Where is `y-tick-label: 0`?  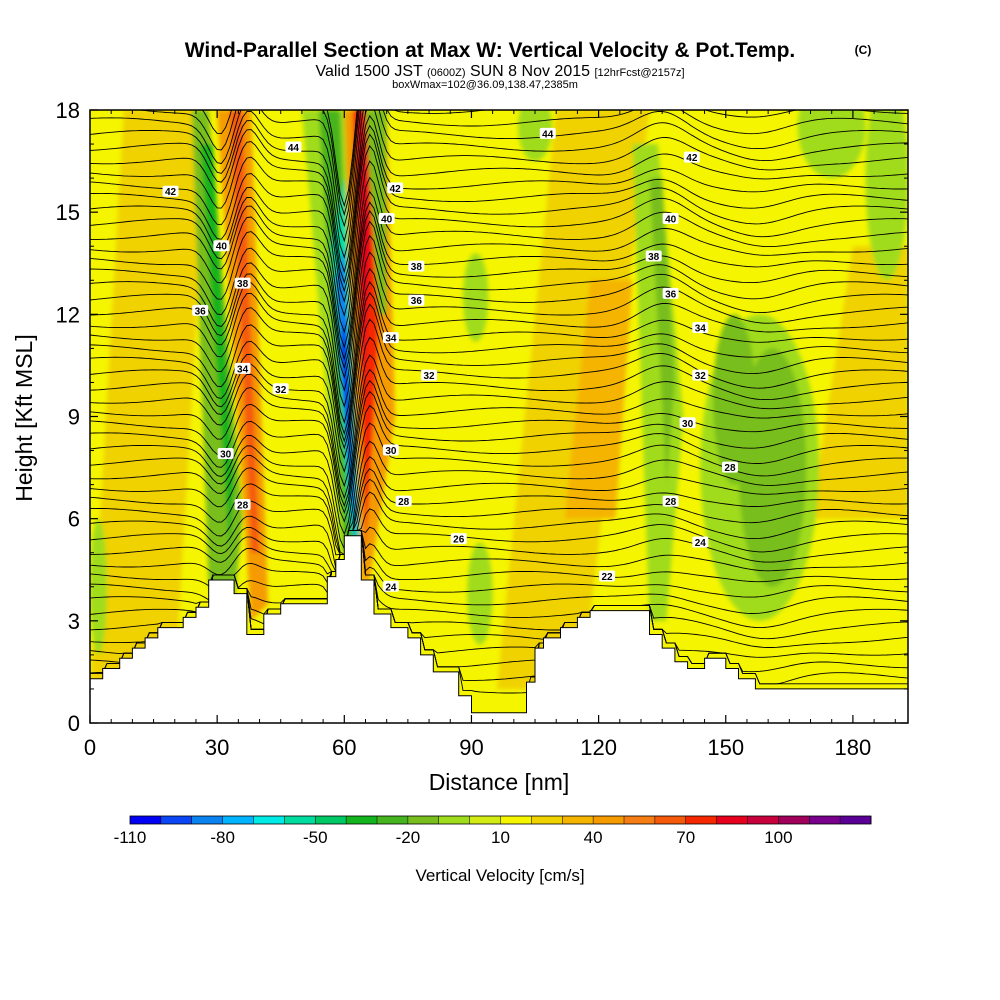
y-tick-label: 0 is located at coordinates (74, 723).